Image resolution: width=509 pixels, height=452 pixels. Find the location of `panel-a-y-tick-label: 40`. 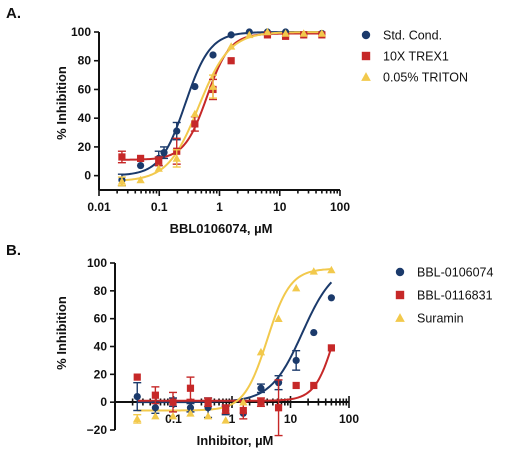

panel-a-y-tick-label: 40 is located at coordinates (85, 118).